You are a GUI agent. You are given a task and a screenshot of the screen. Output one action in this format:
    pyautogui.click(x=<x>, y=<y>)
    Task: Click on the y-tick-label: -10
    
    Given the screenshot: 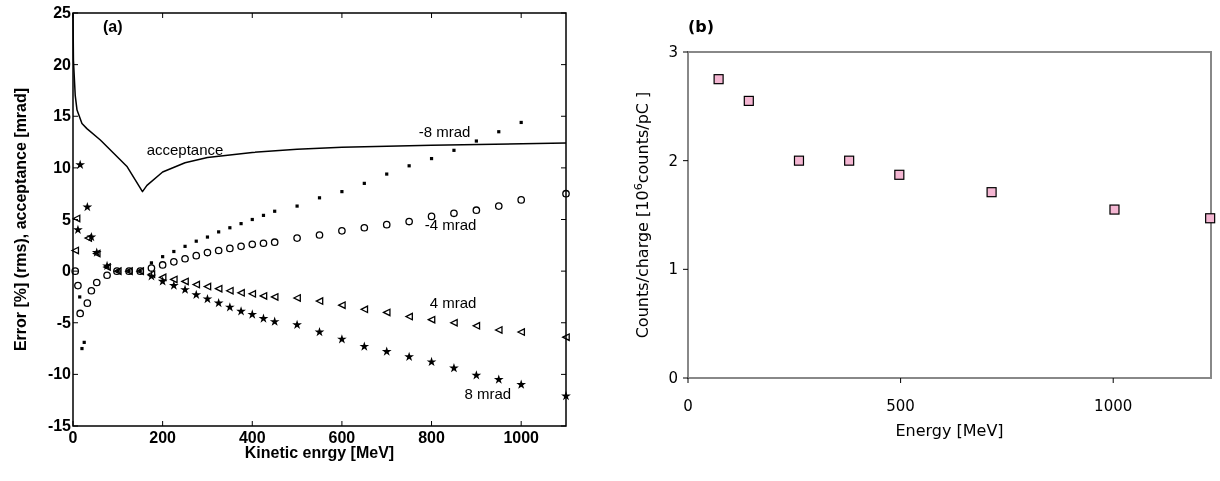 What is the action you would take?
    pyautogui.click(x=59, y=374)
    